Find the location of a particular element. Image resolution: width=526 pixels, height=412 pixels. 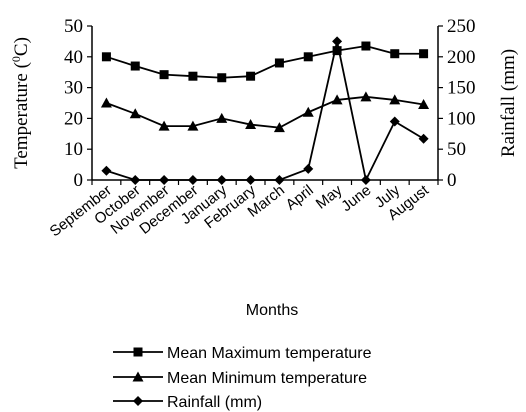

right-tick-label: 250 is located at coordinates (461, 26).